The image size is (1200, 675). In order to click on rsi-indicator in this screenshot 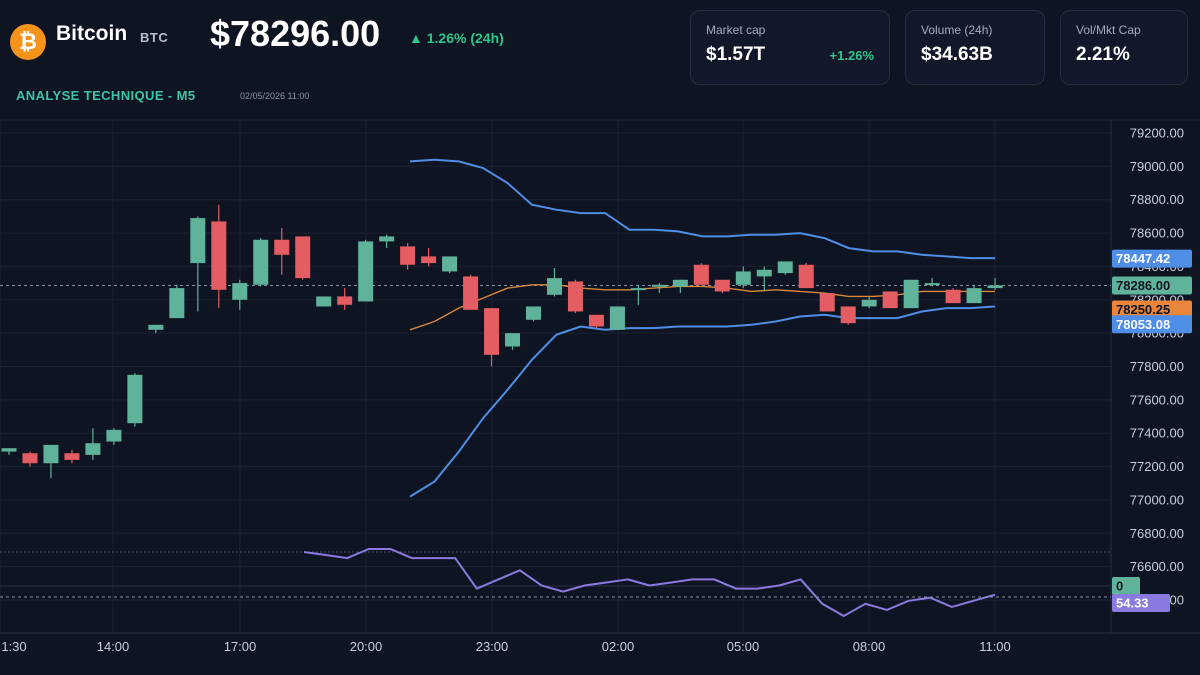, I will do `click(555, 583)`.